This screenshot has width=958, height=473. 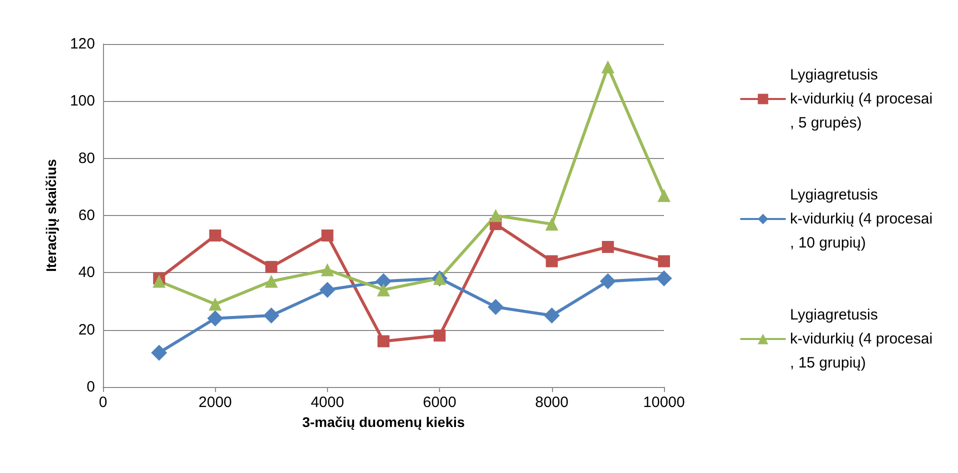 What do you see at coordinates (861, 339) in the screenshot?
I see `legend-label: Lygiagretusis k-vidurkių (4 procesai, 15 grupių)` at bounding box center [861, 339].